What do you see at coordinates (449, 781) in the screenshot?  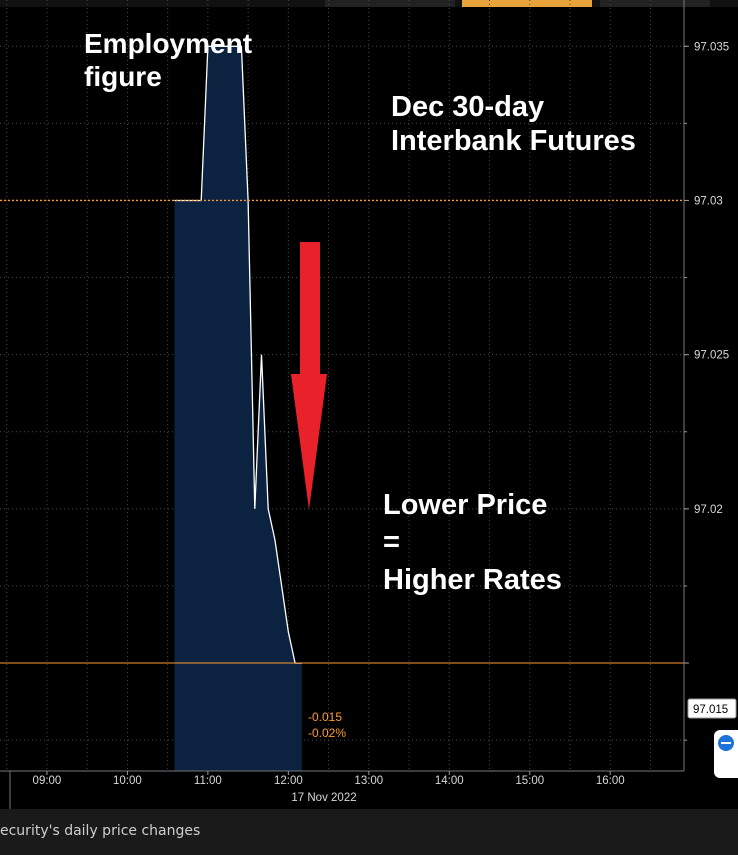 I see `x-tick-label: 14:00` at bounding box center [449, 781].